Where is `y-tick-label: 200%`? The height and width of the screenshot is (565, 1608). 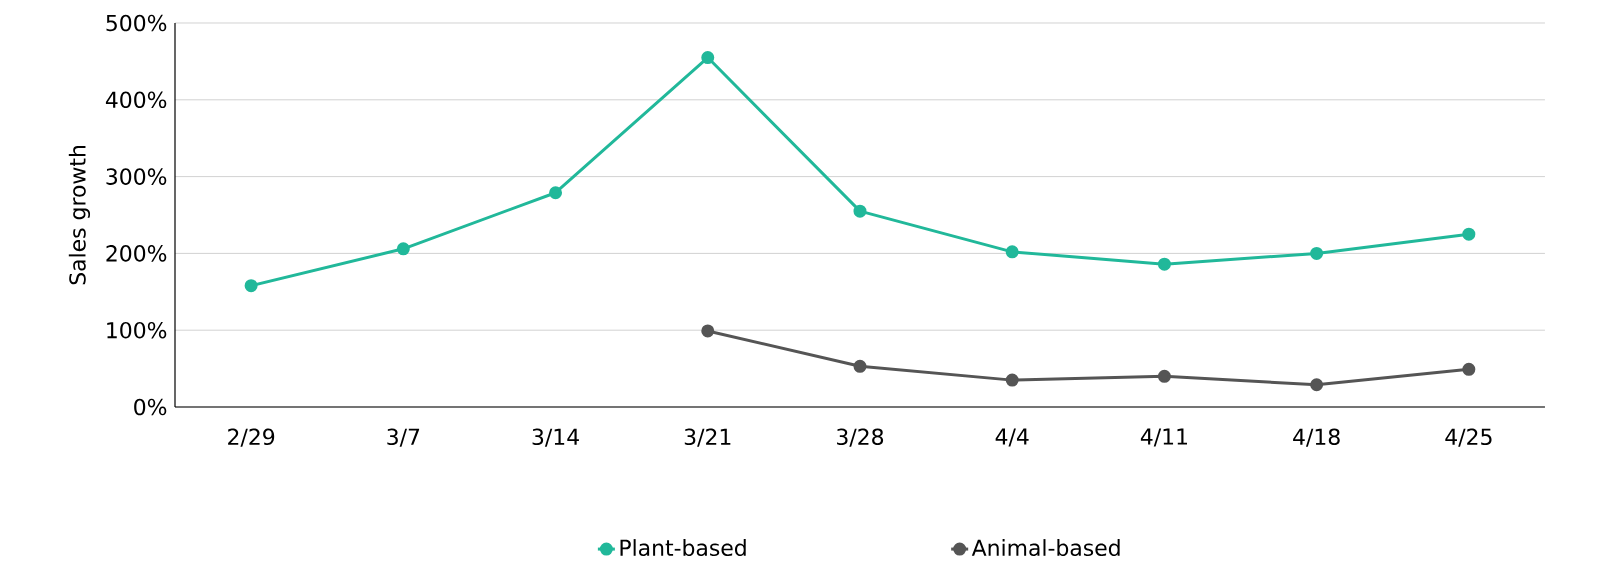
y-tick-label: 200% is located at coordinates (136, 253).